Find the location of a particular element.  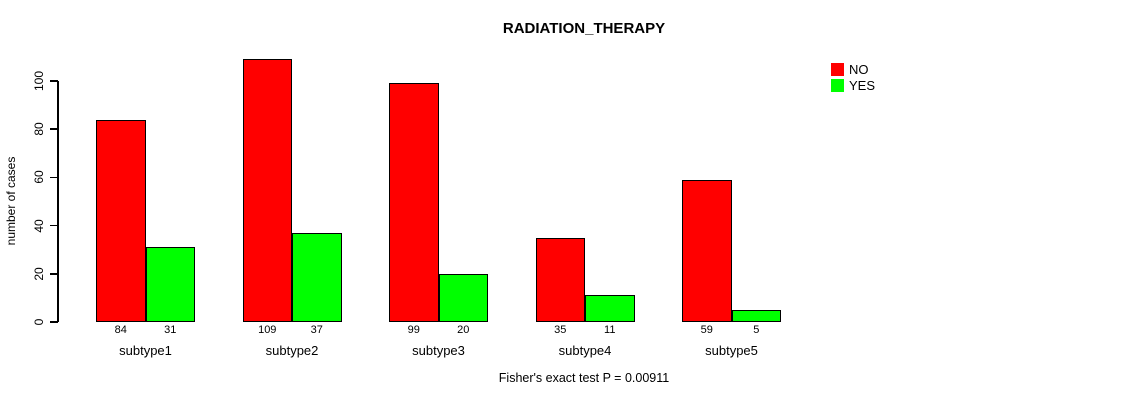

category-label-subtype5: subtype5 is located at coordinates (731, 350).